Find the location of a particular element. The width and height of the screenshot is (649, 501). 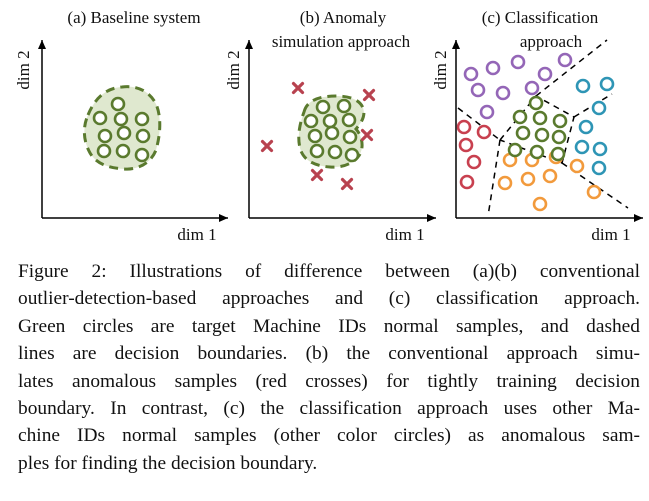

panel-c-plot is located at coordinates (542, 128).